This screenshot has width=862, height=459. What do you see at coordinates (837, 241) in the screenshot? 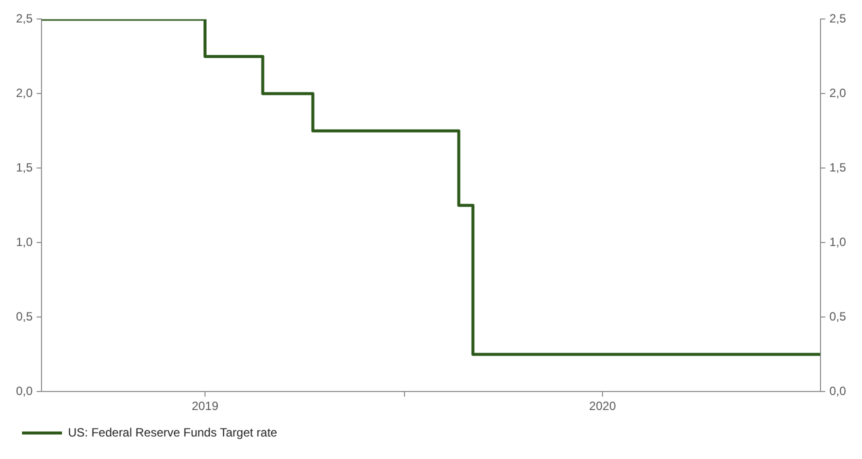
I see `y2-tick-label: 1,0` at bounding box center [837, 241].